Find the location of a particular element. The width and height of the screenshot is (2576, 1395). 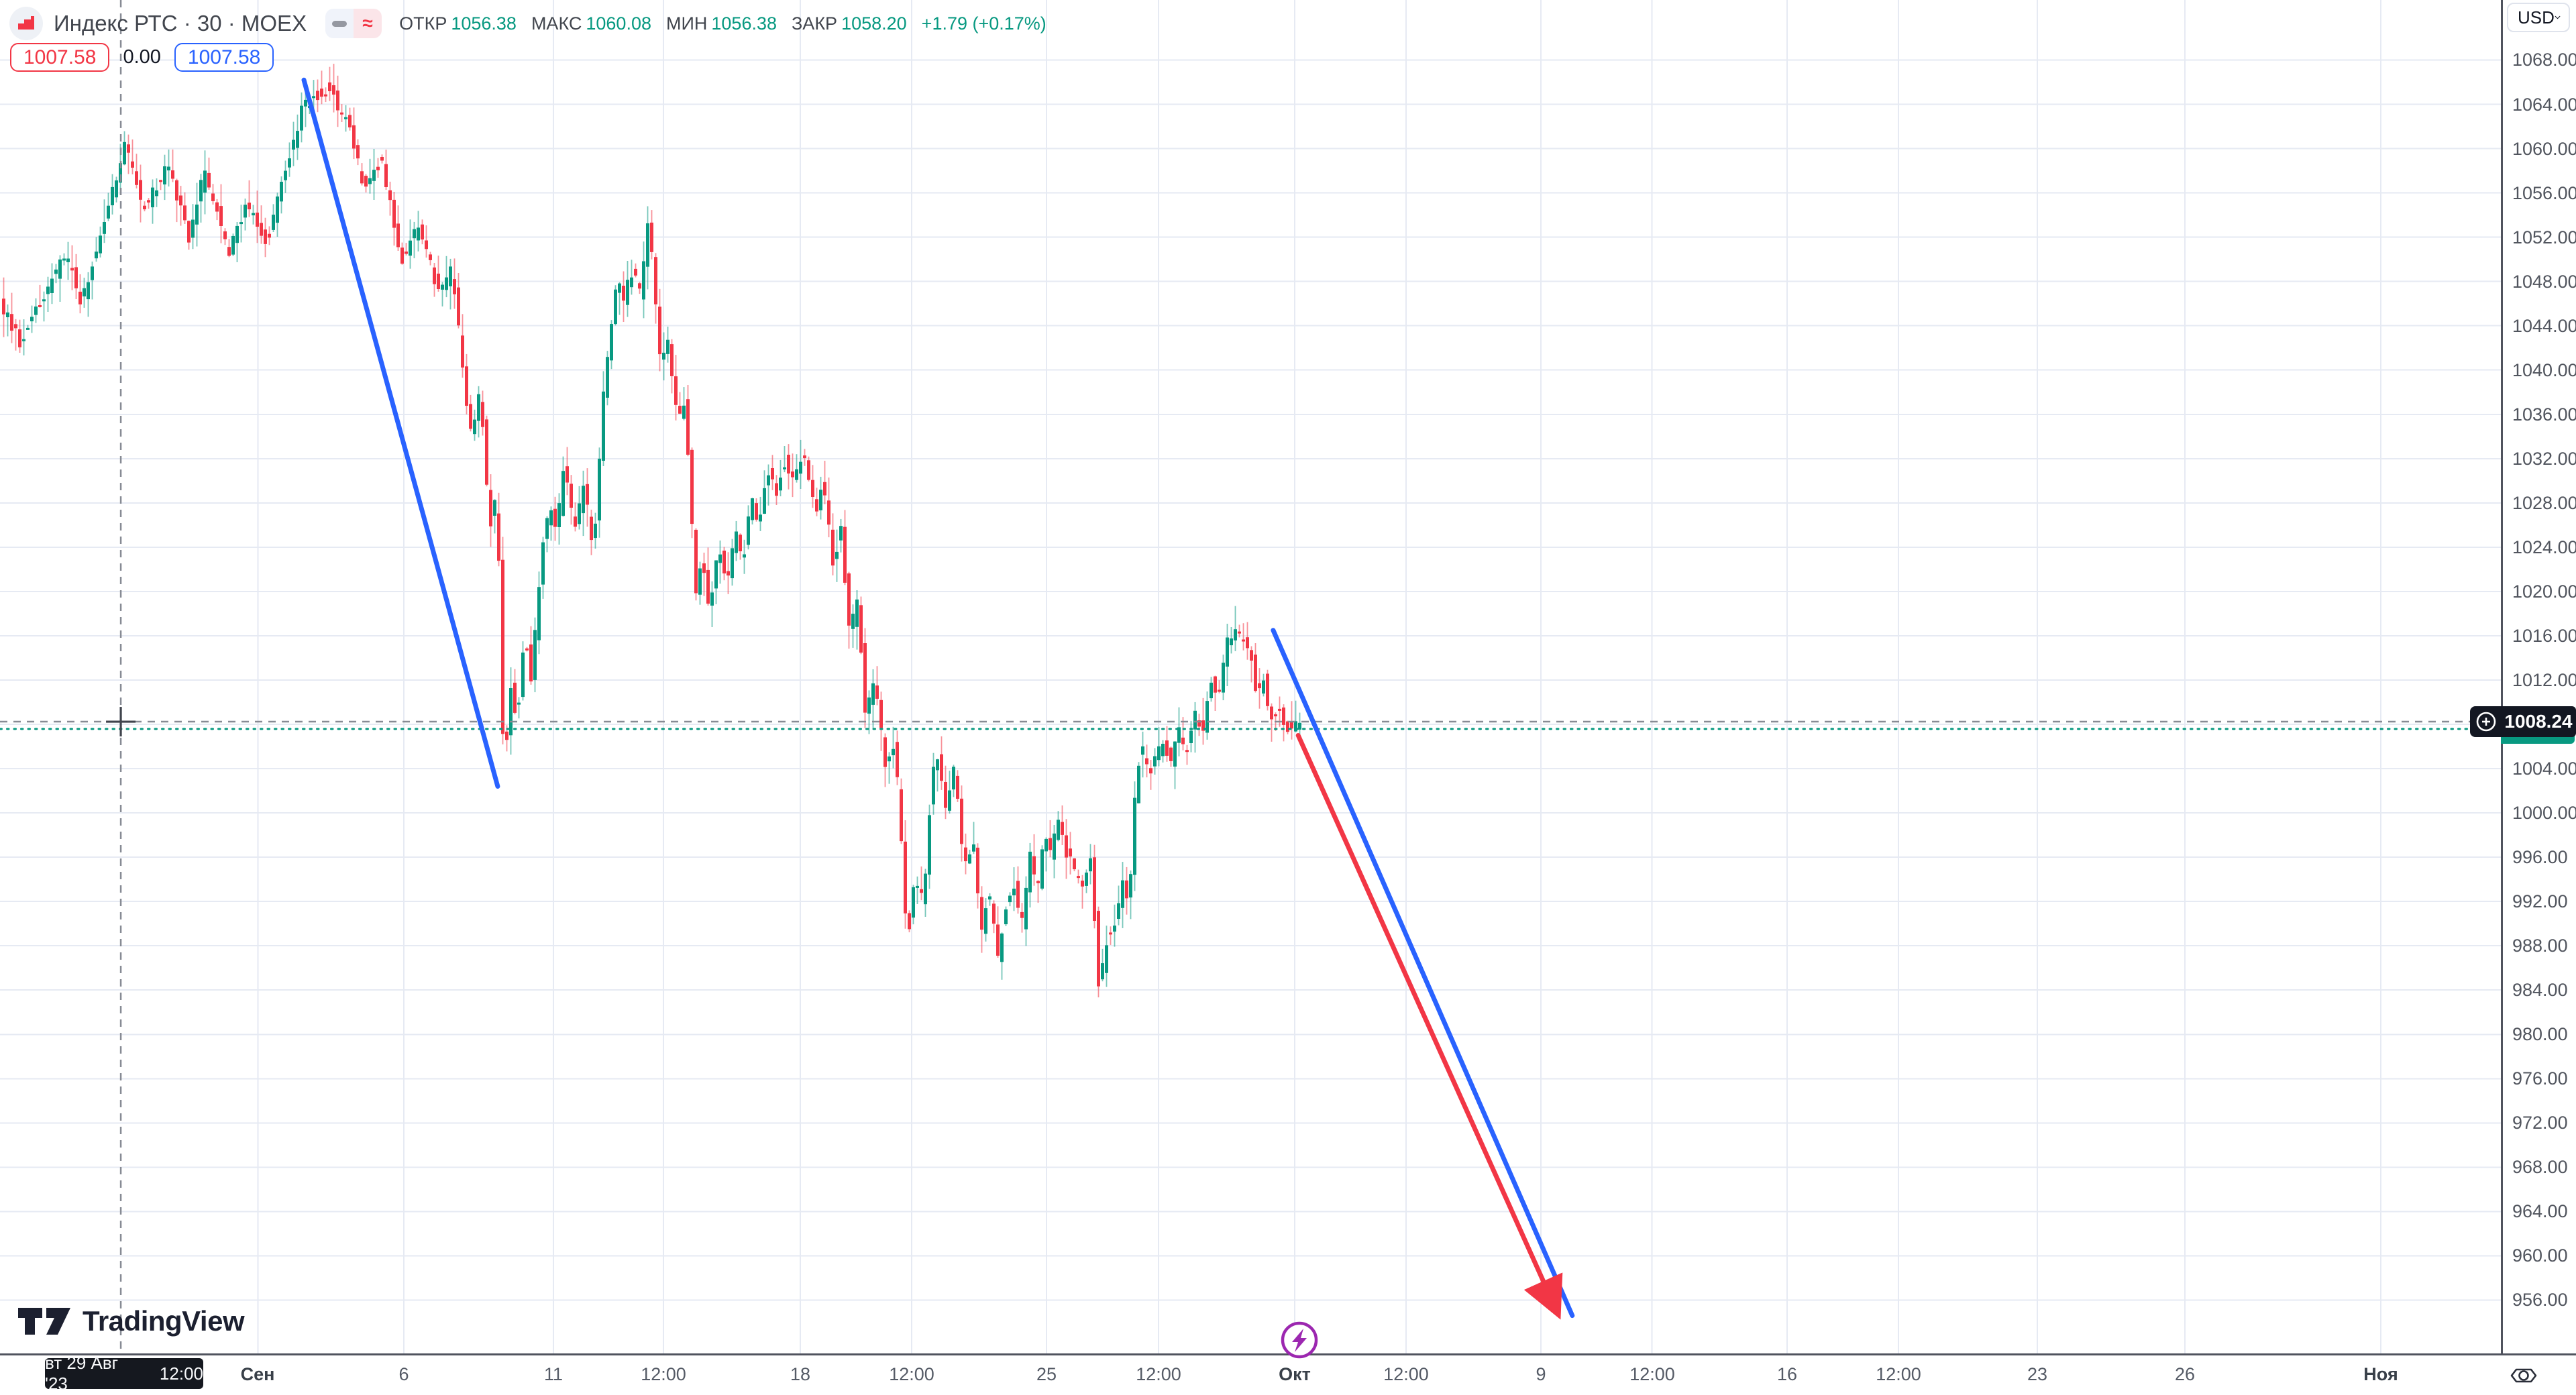

time-tick: Окт is located at coordinates (1295, 1374).